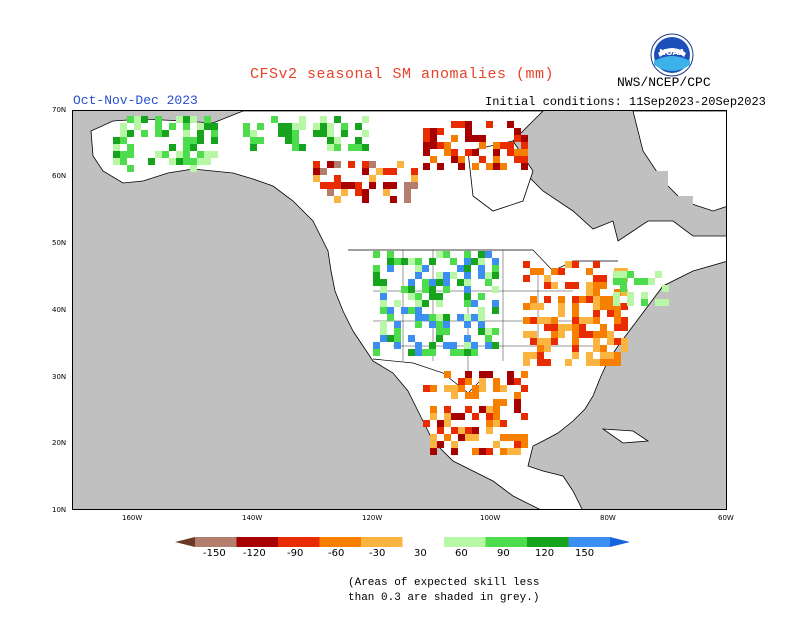  What do you see at coordinates (490, 518) in the screenshot?
I see `lon-tick-100w: 100W` at bounding box center [490, 518].